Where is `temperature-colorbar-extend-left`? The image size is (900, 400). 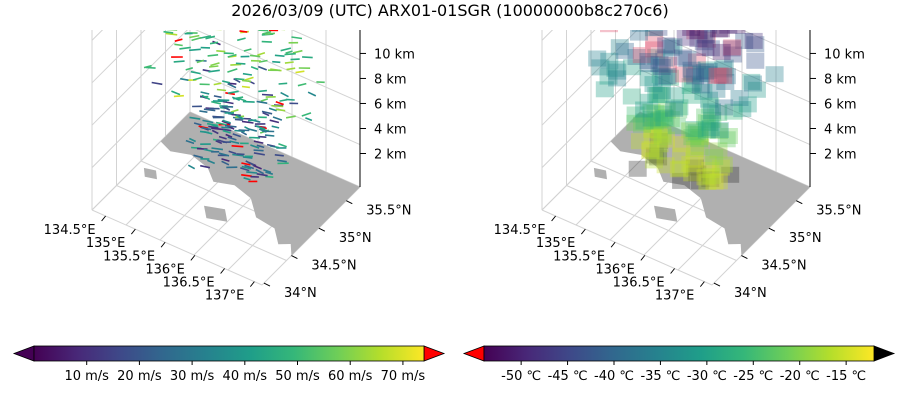
temperature-colorbar-extend-left is located at coordinates (473, 353).